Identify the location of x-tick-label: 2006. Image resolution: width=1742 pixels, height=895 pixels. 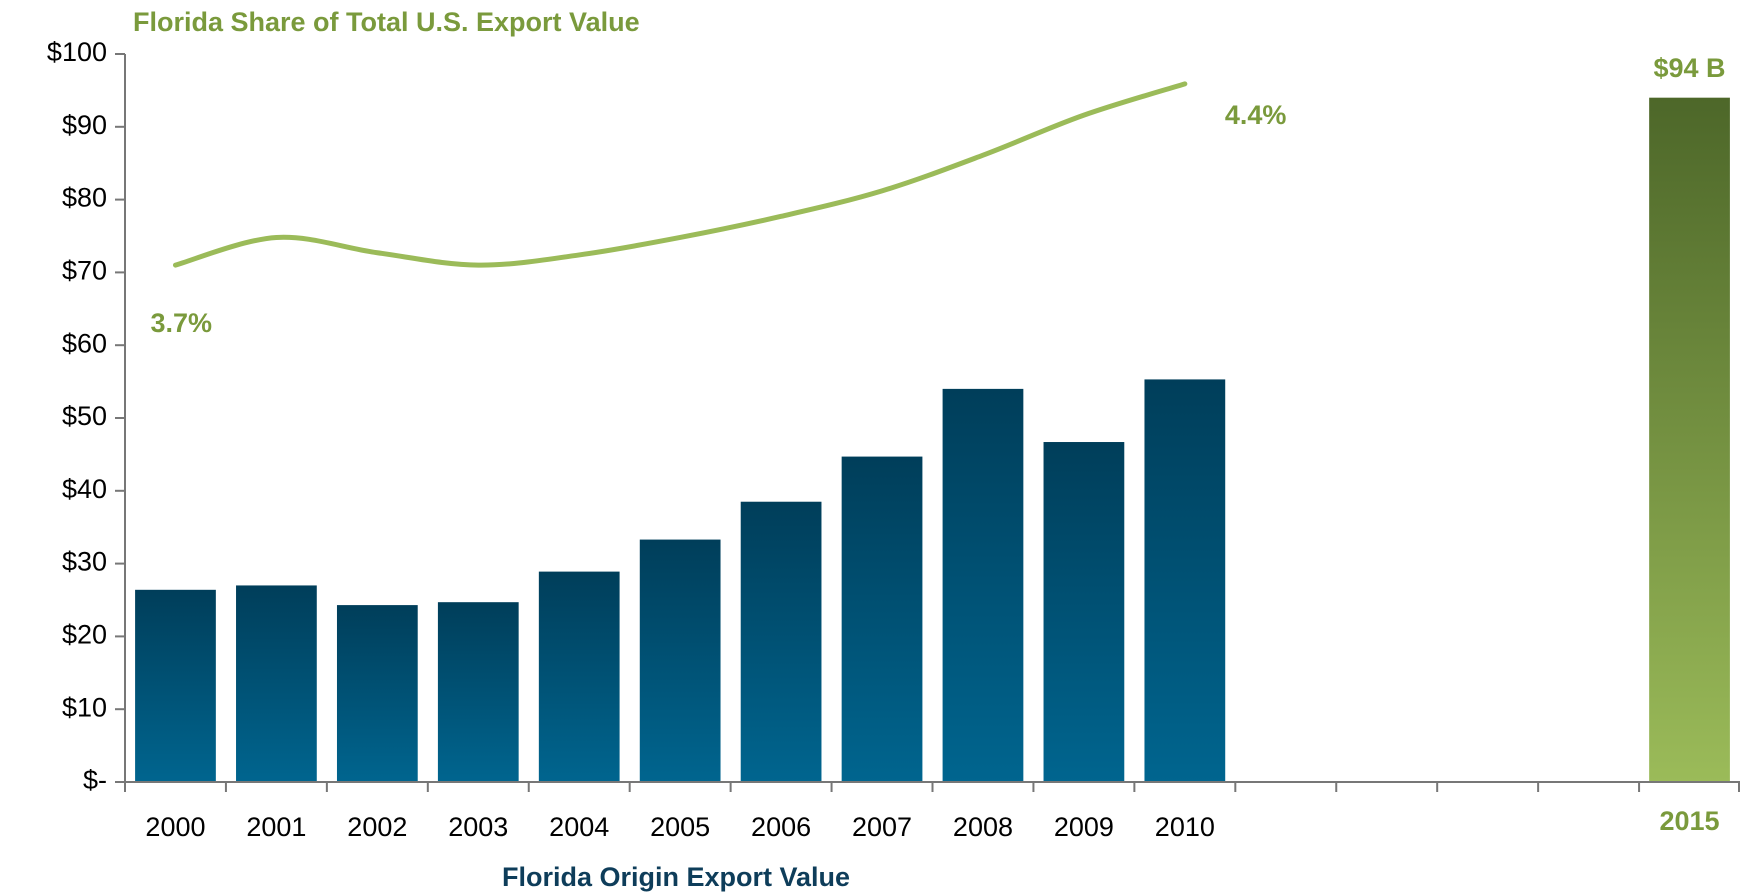
(781, 827).